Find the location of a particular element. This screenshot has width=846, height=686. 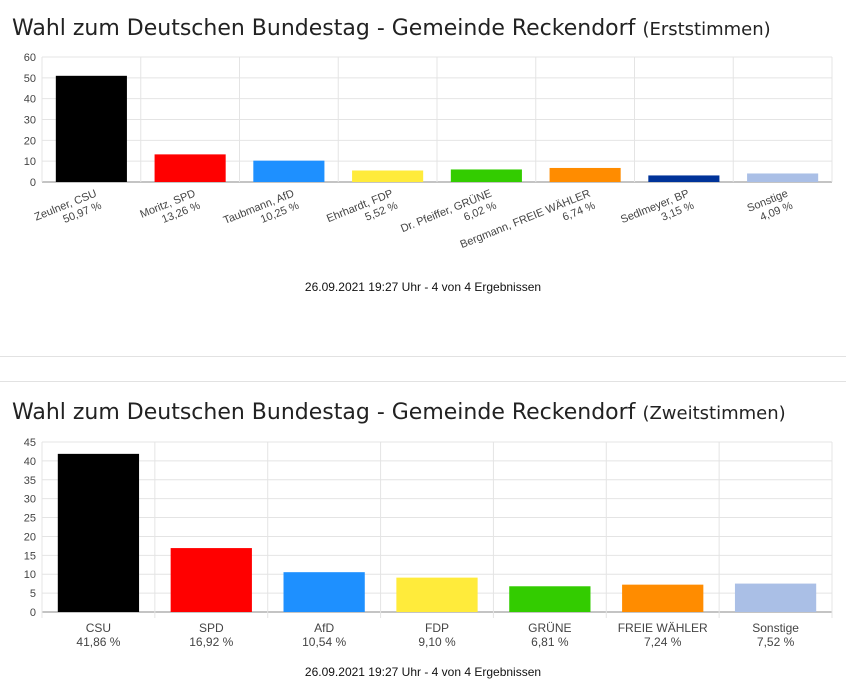

chart-subtitle: (Erststimmen) is located at coordinates (706, 29).